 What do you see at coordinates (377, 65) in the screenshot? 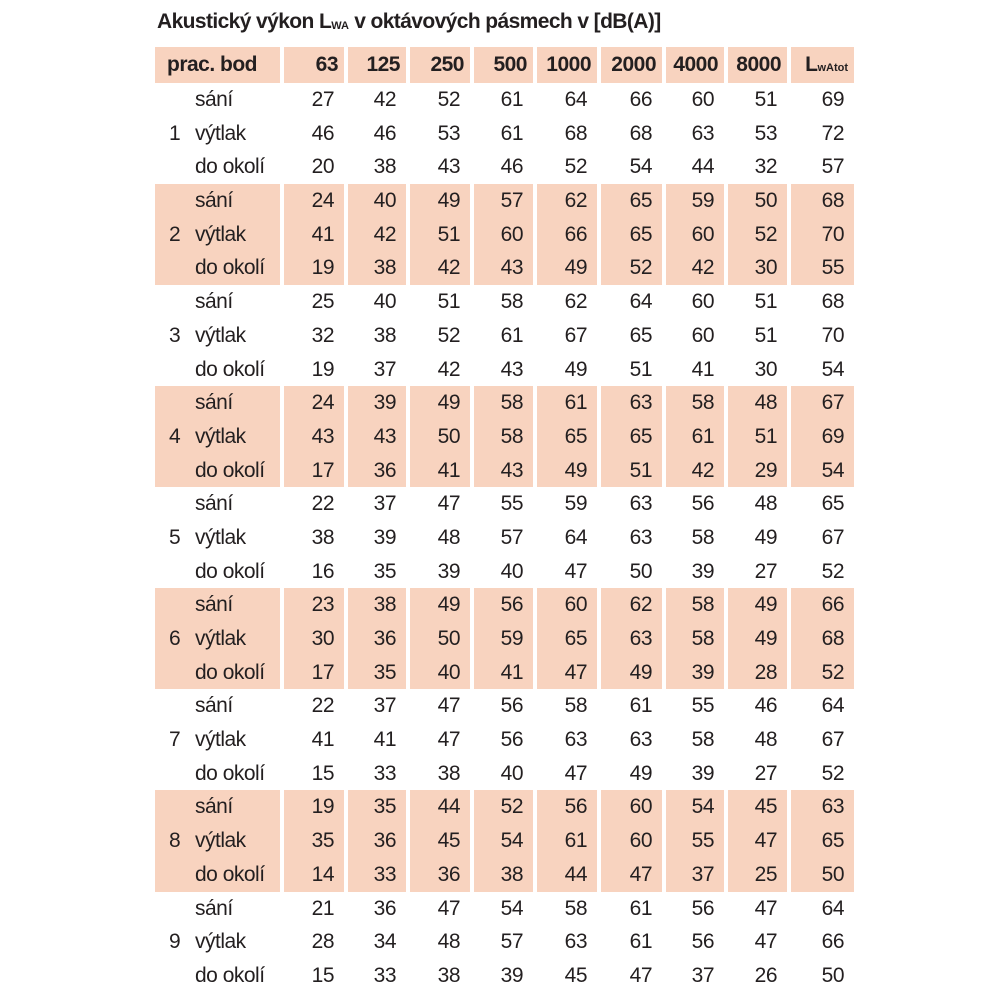
I see `header-125: 125` at bounding box center [377, 65].